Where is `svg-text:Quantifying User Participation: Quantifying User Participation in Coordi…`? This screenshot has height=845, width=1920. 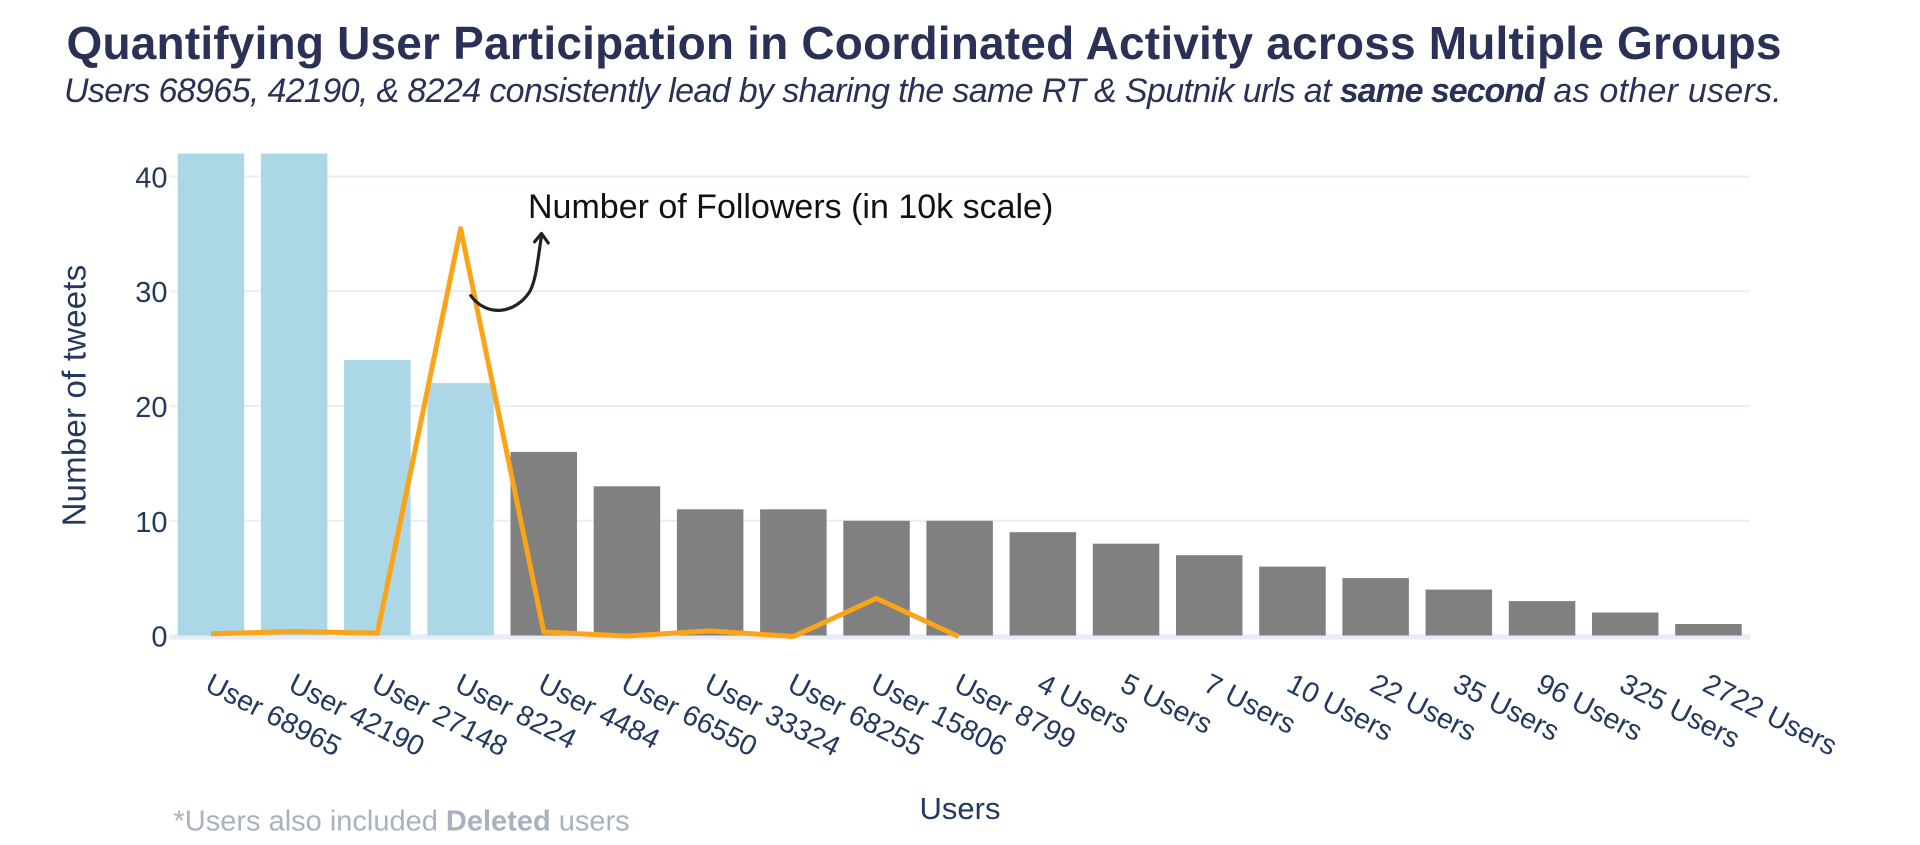
svg-text:Quantifying User Participation: Quantifying User Participation in Coordi… is located at coordinates (924, 43).